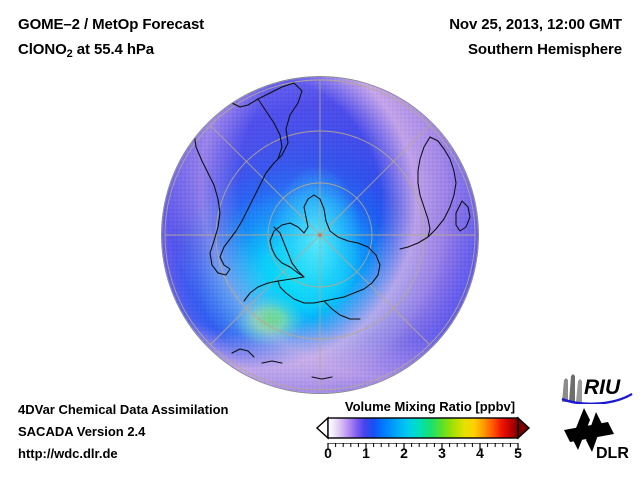  I want to click on colorbar-tick-4: 4, so click(480, 453).